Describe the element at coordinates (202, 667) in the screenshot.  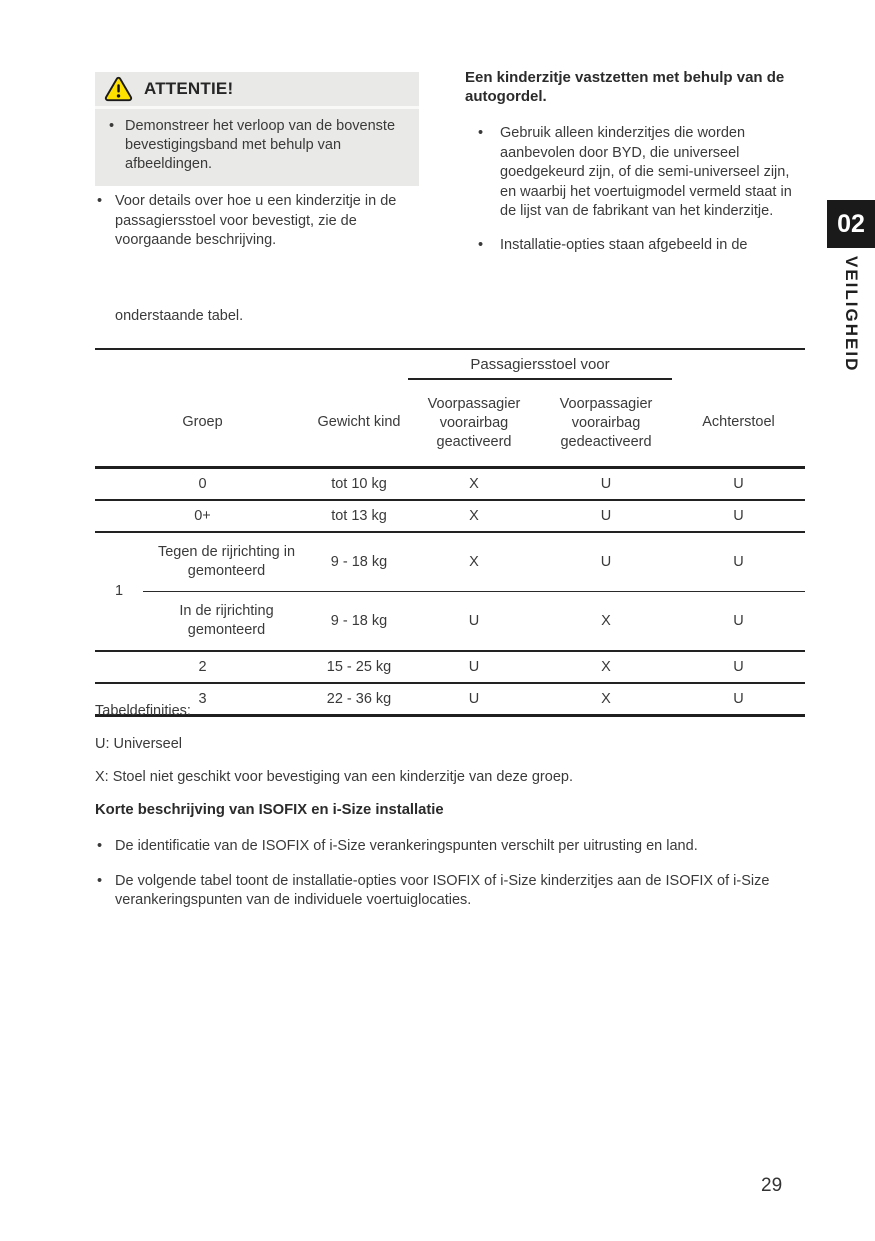
I see `table-cell: 2` at that location.